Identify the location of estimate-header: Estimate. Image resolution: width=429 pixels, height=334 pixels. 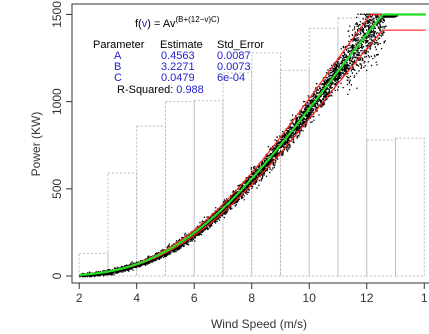
(181, 45).